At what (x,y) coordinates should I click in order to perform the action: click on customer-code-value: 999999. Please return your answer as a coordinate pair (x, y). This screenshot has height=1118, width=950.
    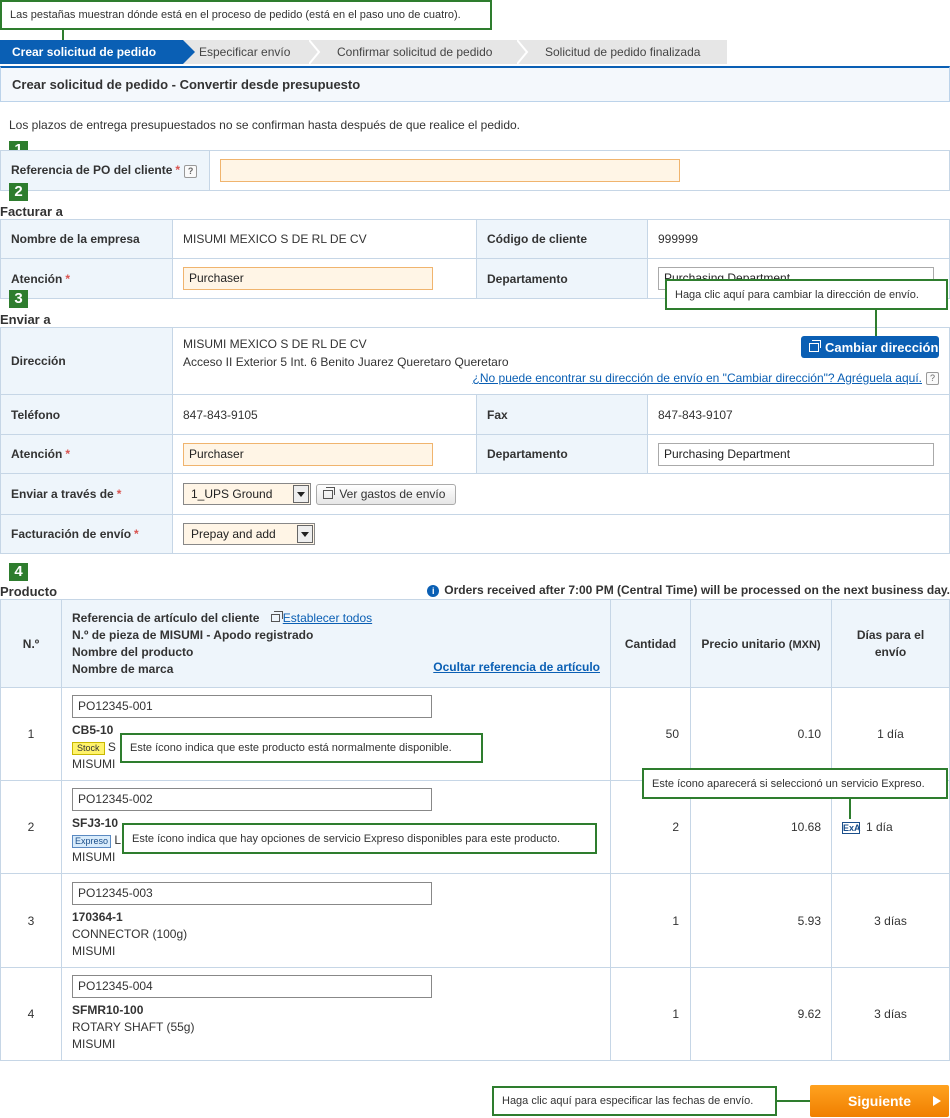
    Looking at the image, I should click on (798, 239).